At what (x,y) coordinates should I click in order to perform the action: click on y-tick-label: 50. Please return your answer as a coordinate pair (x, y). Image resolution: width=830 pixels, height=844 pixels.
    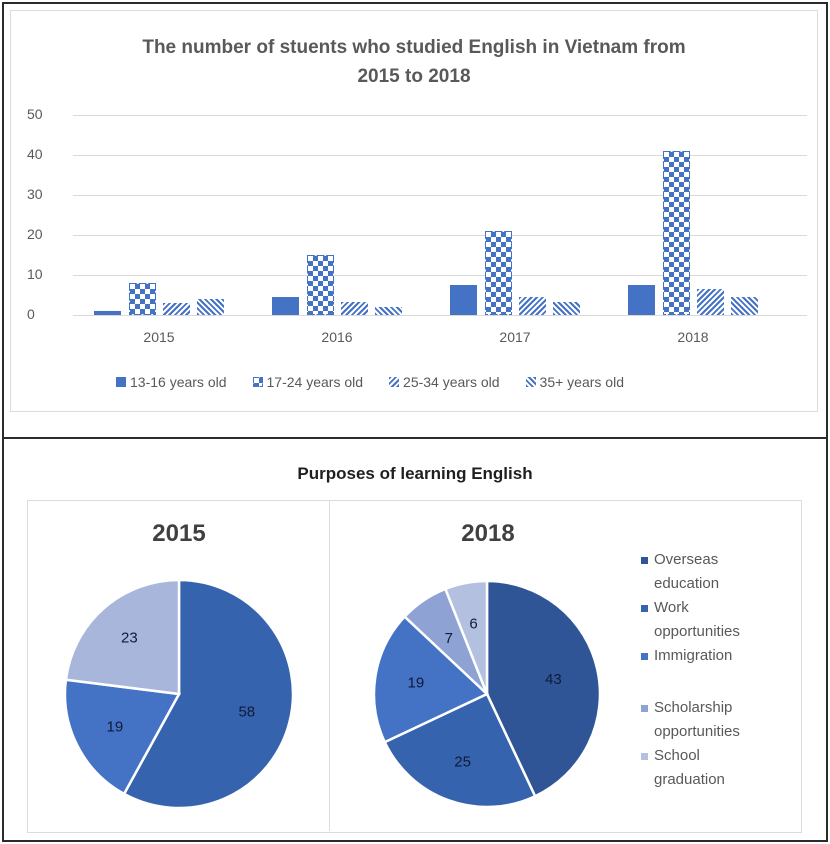
    Looking at the image, I should click on (35, 114).